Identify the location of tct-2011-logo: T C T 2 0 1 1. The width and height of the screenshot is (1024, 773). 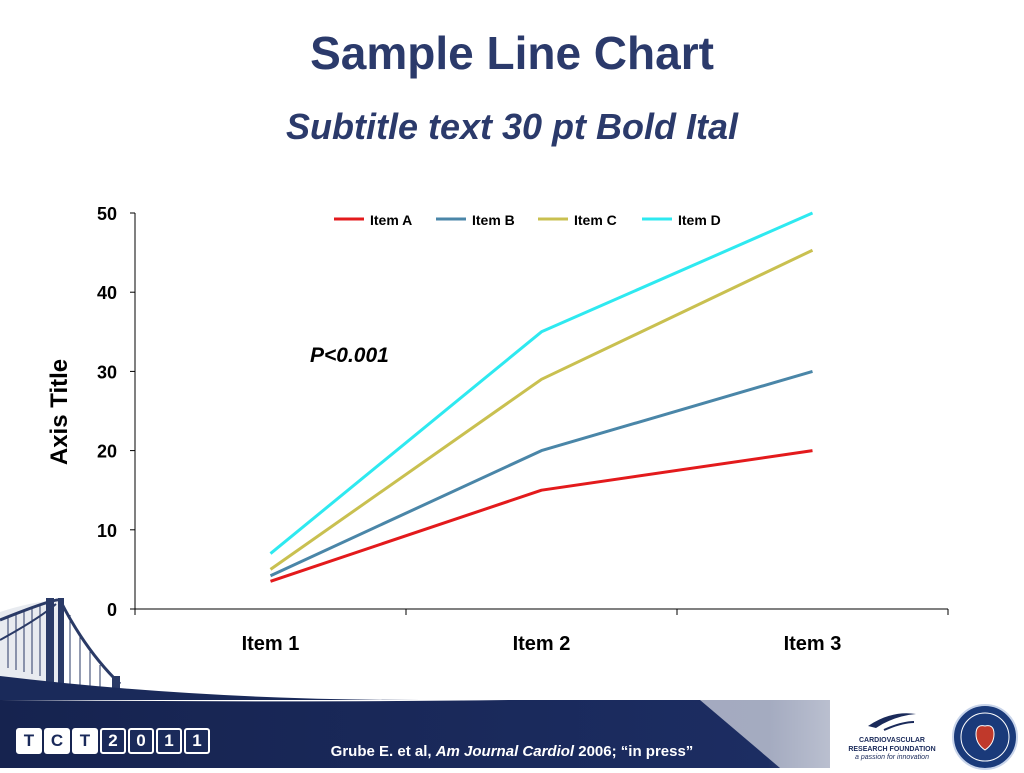
(113, 741).